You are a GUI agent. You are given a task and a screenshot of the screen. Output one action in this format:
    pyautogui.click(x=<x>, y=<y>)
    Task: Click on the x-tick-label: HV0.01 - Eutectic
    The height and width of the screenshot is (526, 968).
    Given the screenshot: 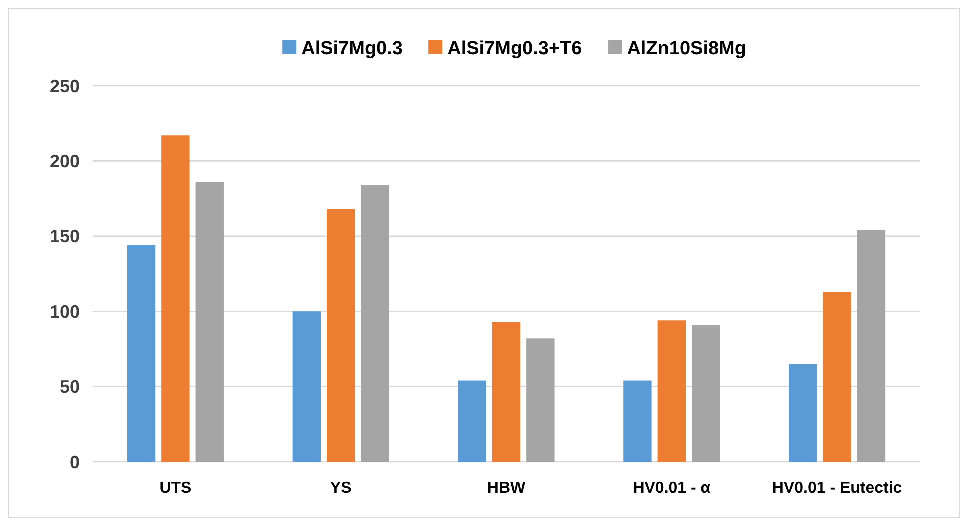 What is the action you would take?
    pyautogui.click(x=837, y=488)
    